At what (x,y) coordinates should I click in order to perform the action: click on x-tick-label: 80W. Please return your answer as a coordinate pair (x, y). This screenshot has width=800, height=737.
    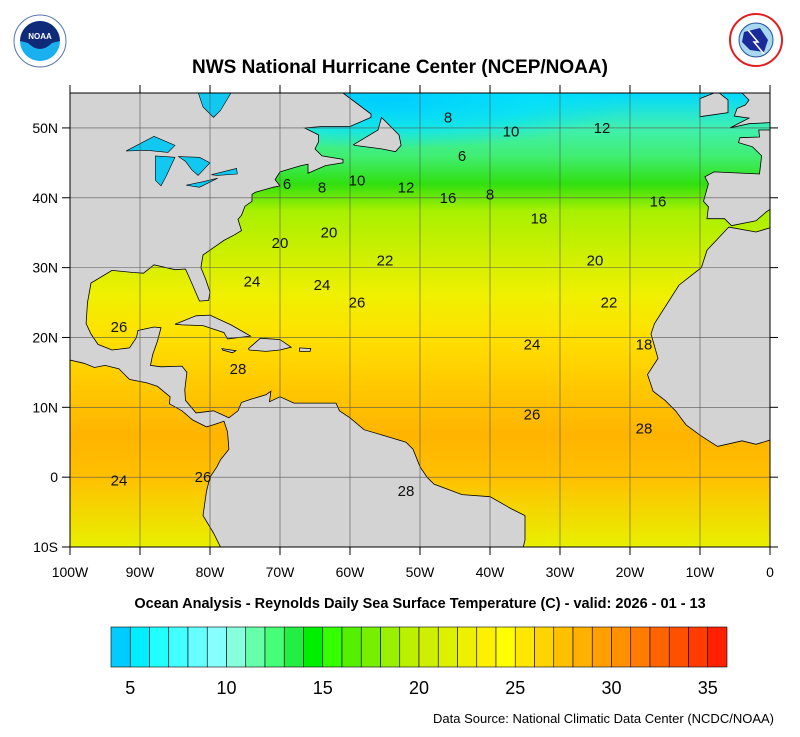
    Looking at the image, I should click on (211, 572).